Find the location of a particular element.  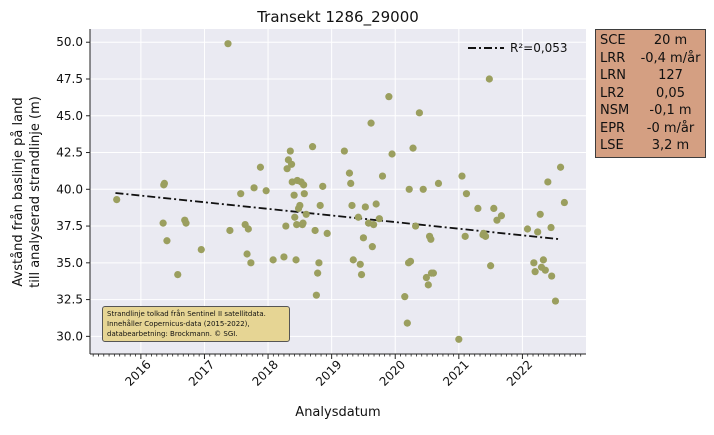

stats-key: NSM is located at coordinates (615, 110).